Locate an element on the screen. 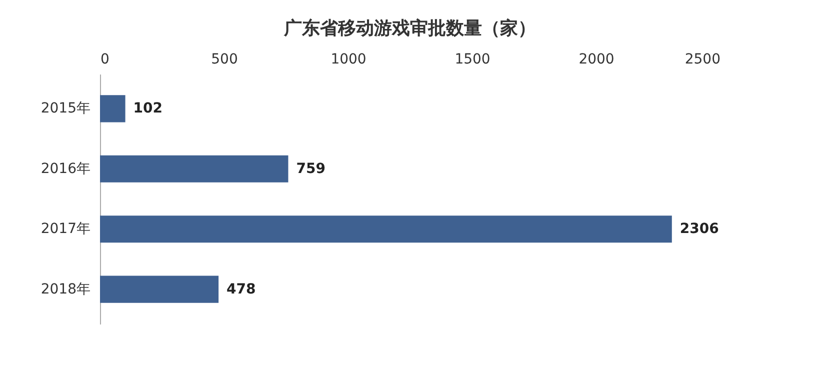 This screenshot has width=823, height=384. y-tick-label: 2017年 is located at coordinates (65, 229).